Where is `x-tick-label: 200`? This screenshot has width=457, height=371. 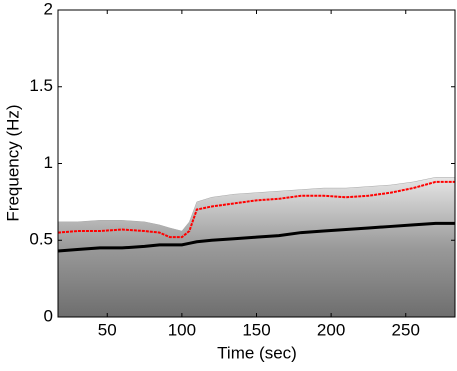 x-tick-label: 200 is located at coordinates (331, 329).